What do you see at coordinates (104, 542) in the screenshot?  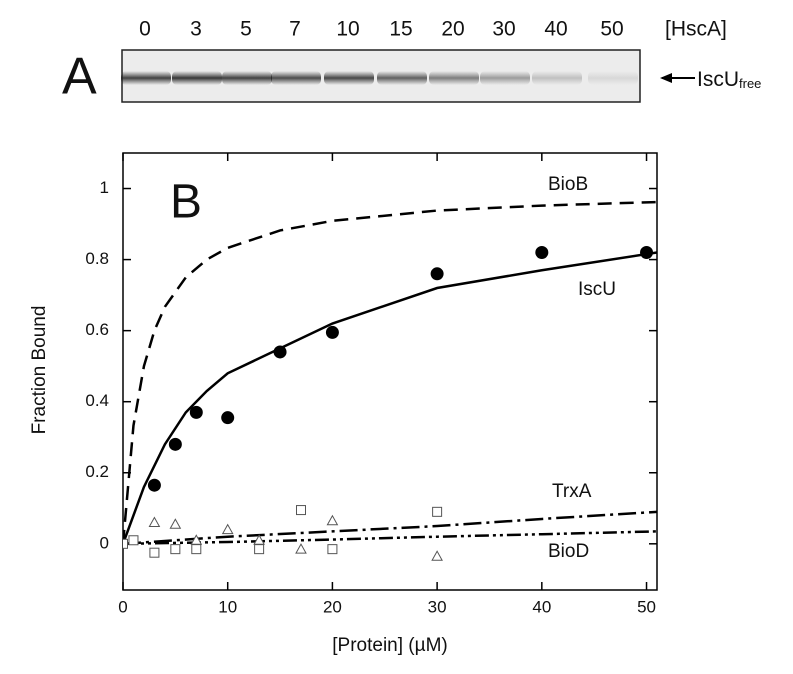 I see `y-tick-label: 0` at bounding box center [104, 542].